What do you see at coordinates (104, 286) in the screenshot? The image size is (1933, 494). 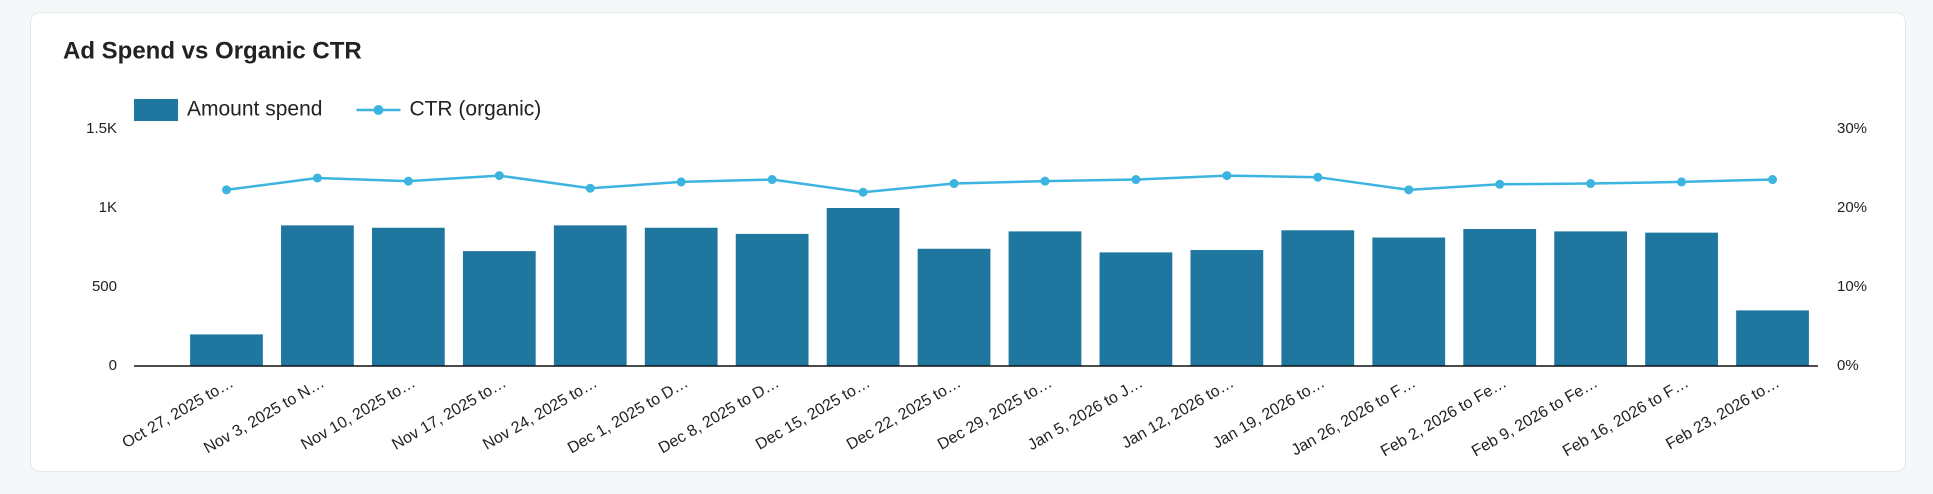 I see `y-tick-label: 500` at bounding box center [104, 286].